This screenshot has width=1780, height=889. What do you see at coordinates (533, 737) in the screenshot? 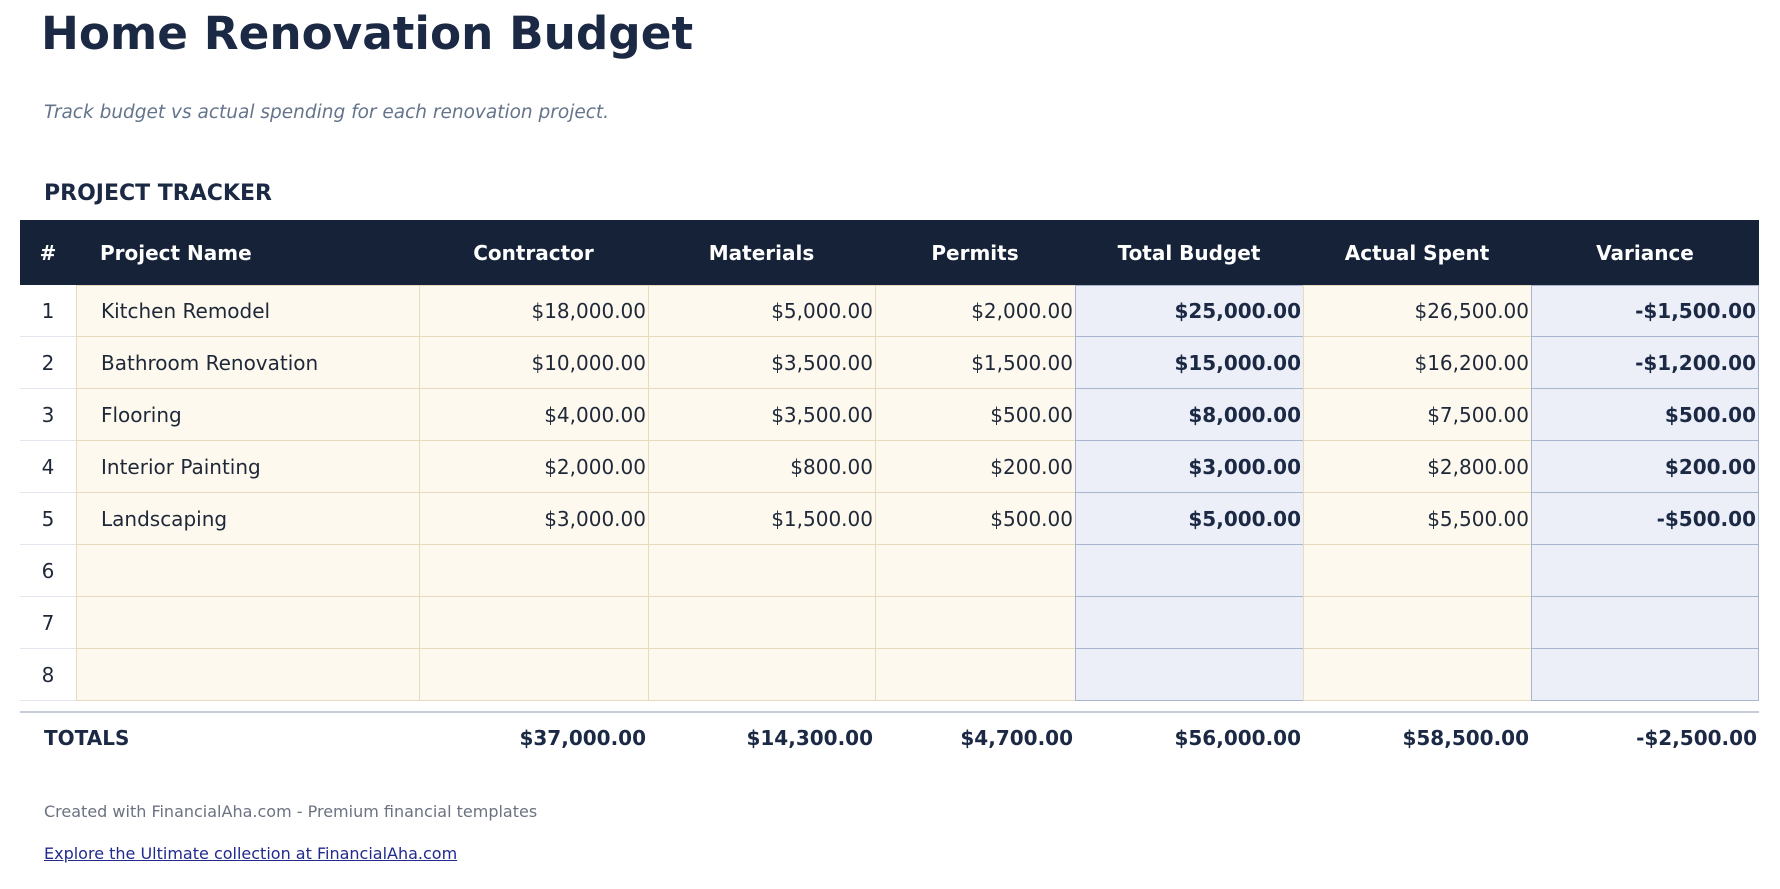
I see `totals-contractor: $37,000.00` at bounding box center [533, 737].